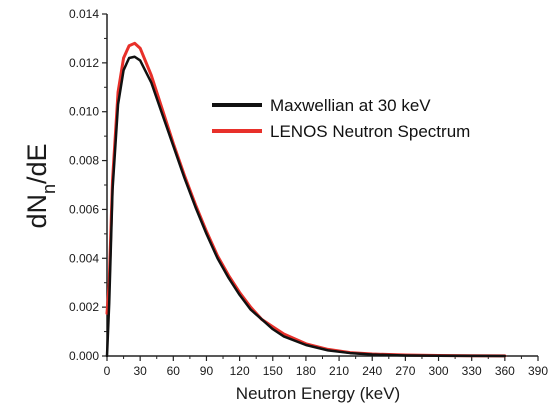 This screenshot has width=552, height=405. I want to click on x-tick-label-120: 120, so click(240, 371).